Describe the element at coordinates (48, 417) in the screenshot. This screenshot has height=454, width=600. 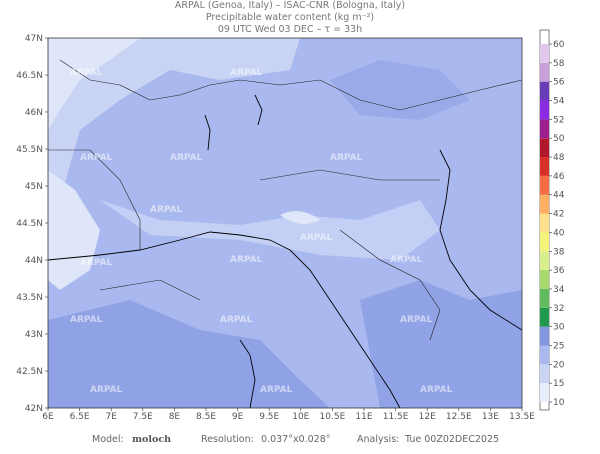
I see `lon-label: 6E` at that location.